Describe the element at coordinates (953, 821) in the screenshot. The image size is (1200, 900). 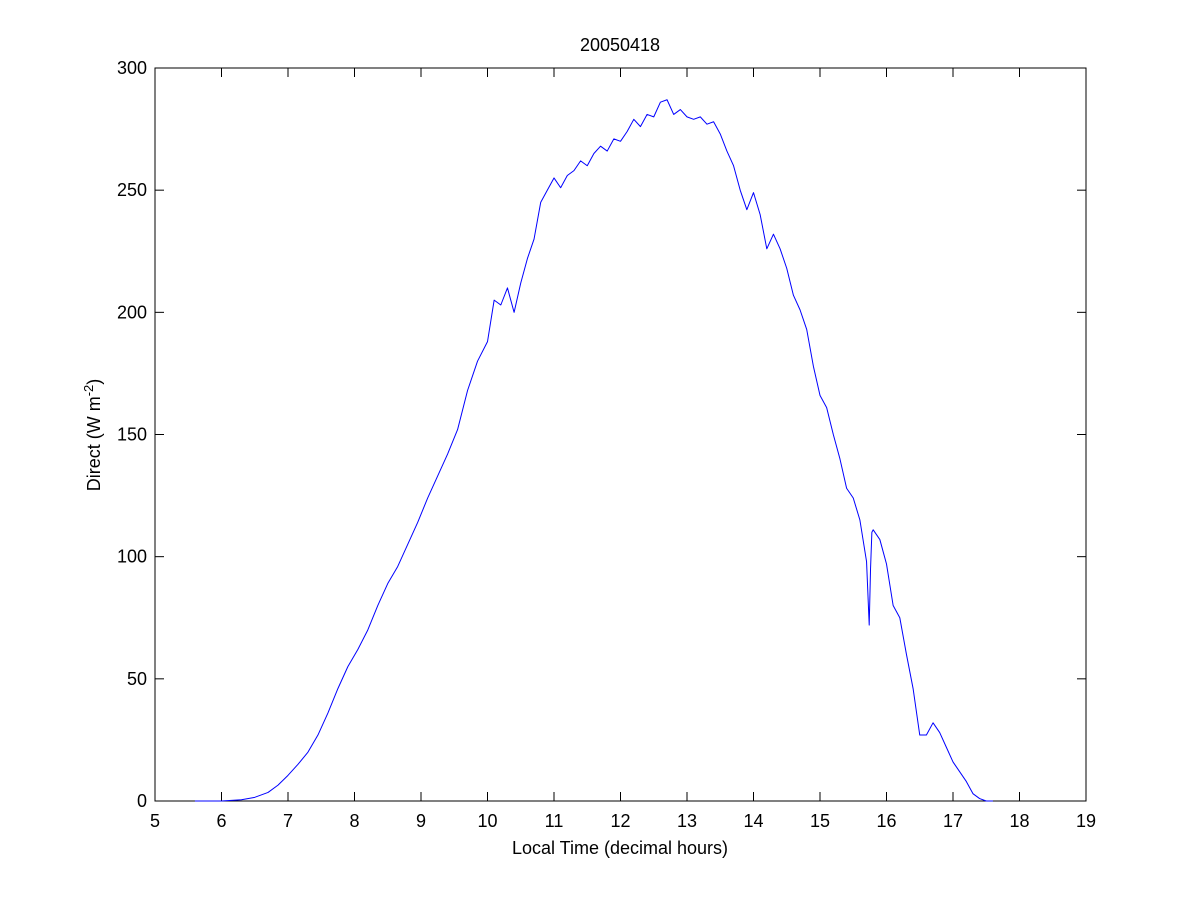
I see `x-tick-label: 17` at that location.